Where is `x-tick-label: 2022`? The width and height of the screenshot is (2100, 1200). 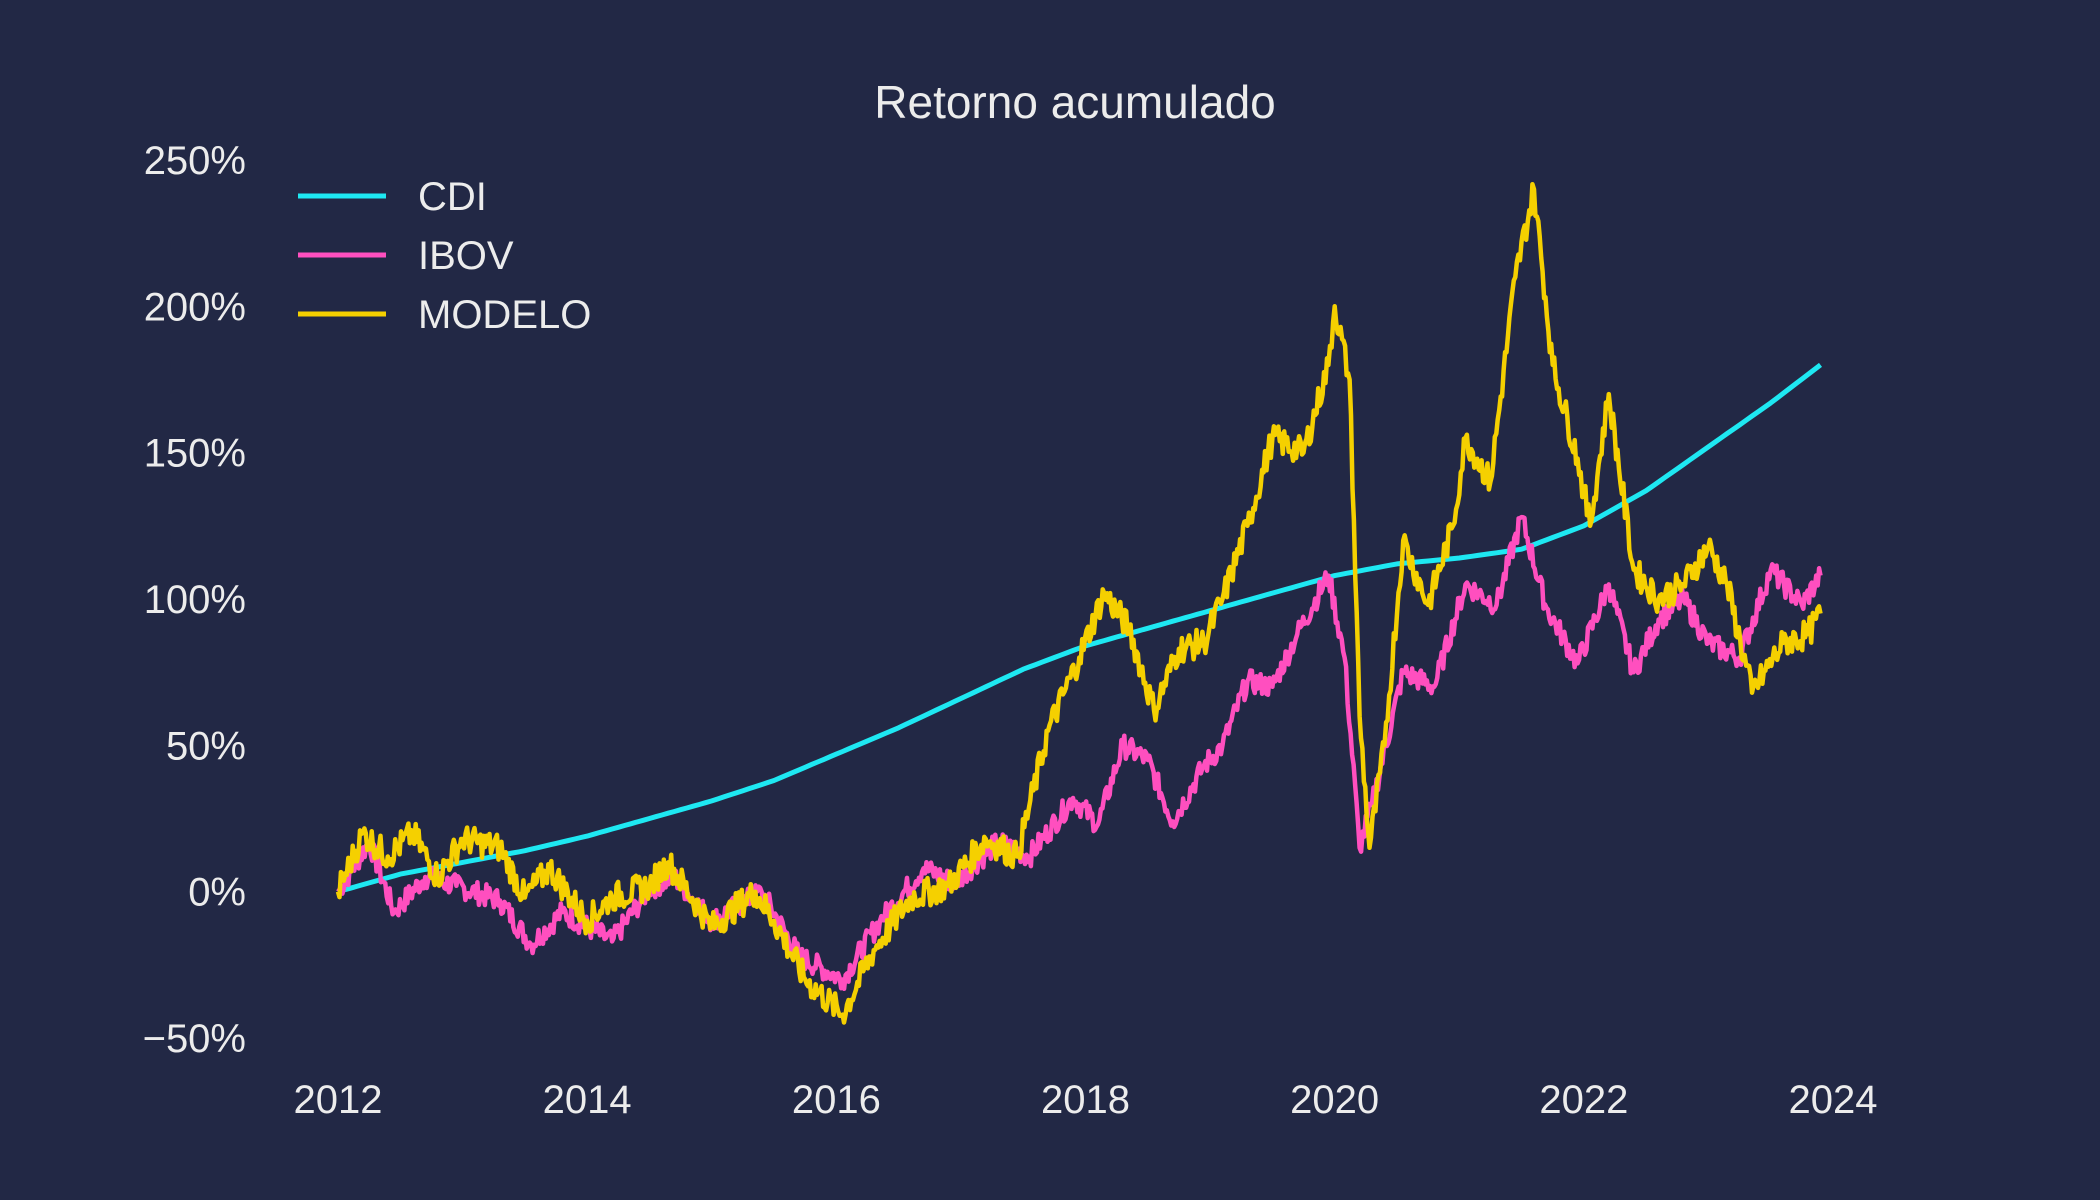
x-tick-label: 2022 is located at coordinates (1583, 1100).